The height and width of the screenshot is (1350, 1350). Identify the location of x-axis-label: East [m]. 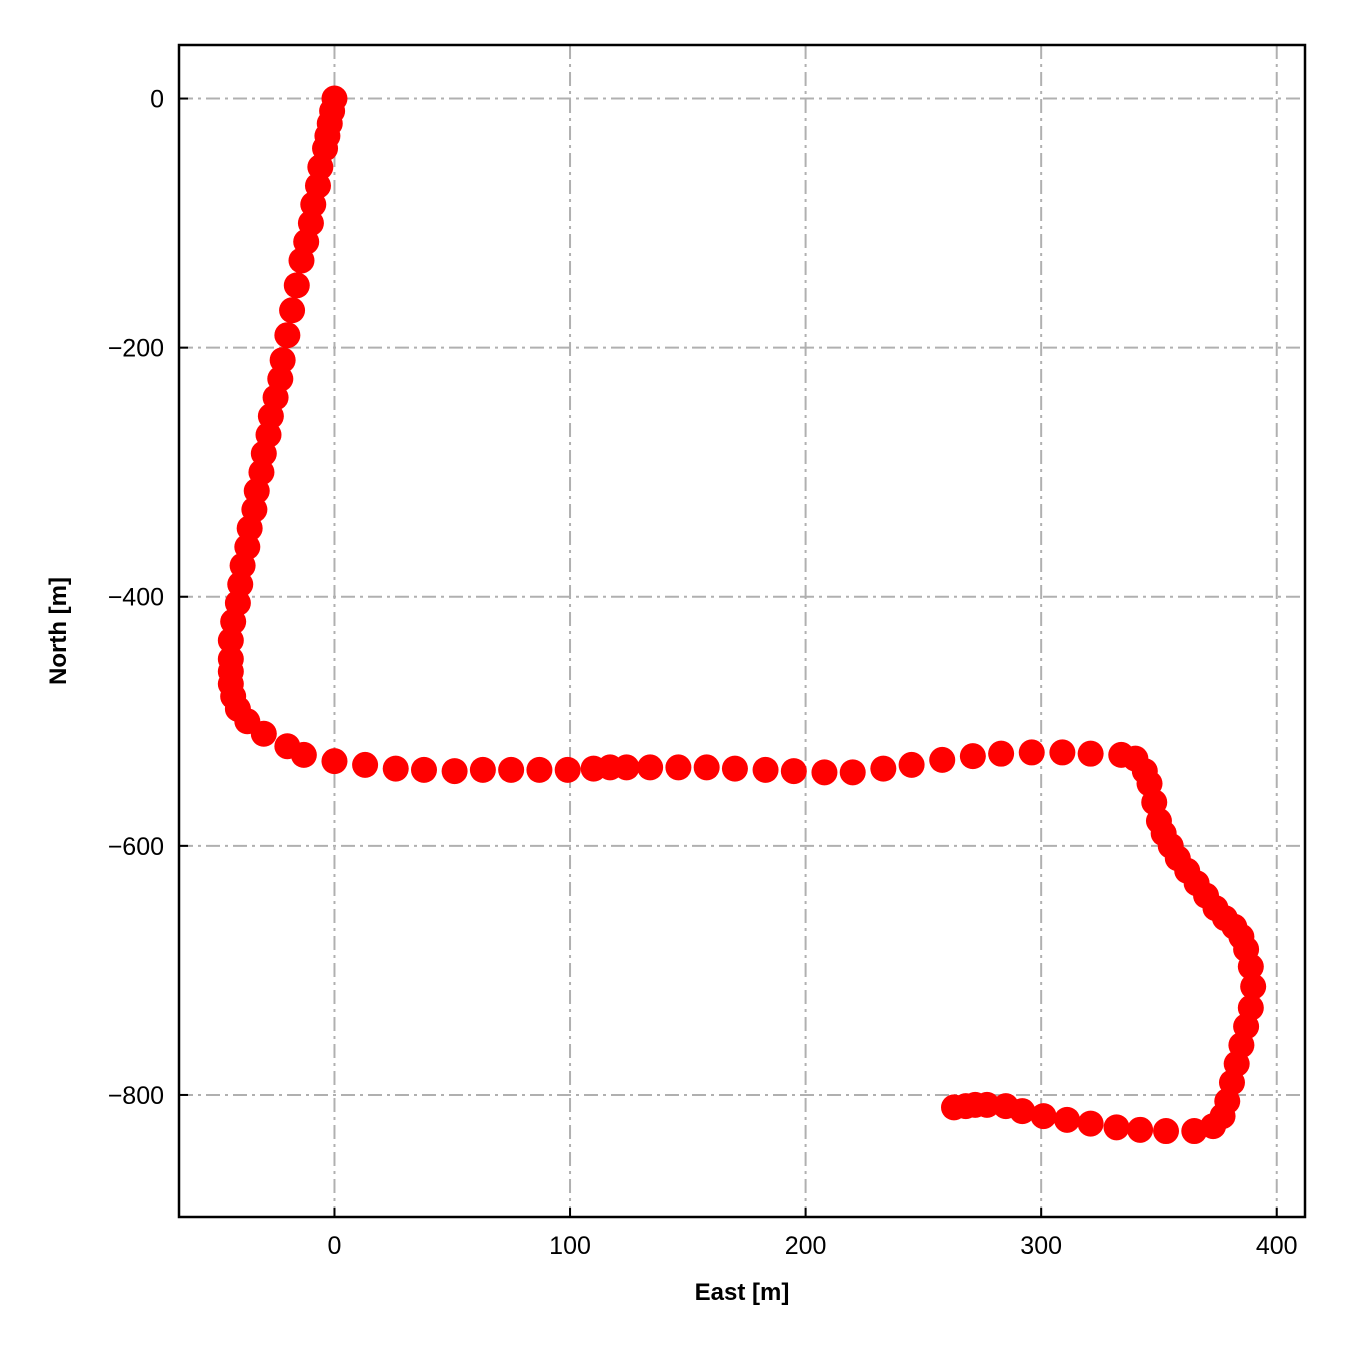
(742, 1292).